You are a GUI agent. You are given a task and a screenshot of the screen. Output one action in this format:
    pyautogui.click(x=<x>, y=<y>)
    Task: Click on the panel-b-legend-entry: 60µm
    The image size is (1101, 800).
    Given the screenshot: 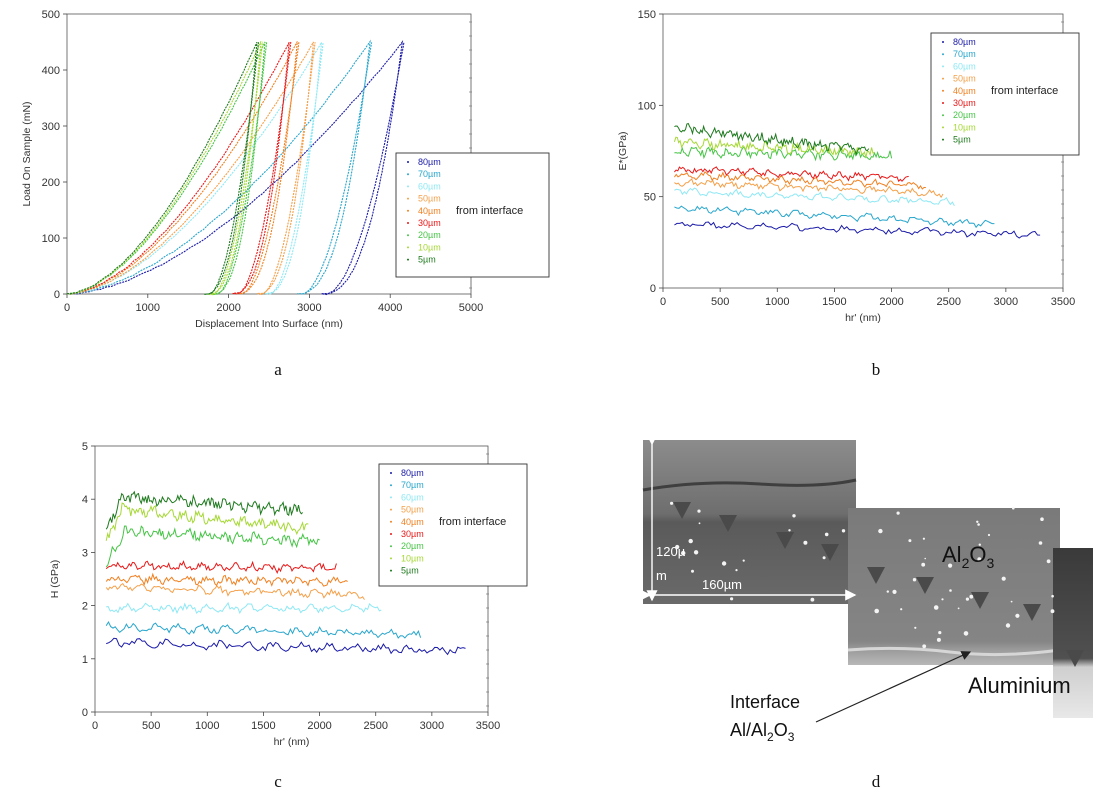 What is the action you would take?
    pyautogui.click(x=964, y=66)
    